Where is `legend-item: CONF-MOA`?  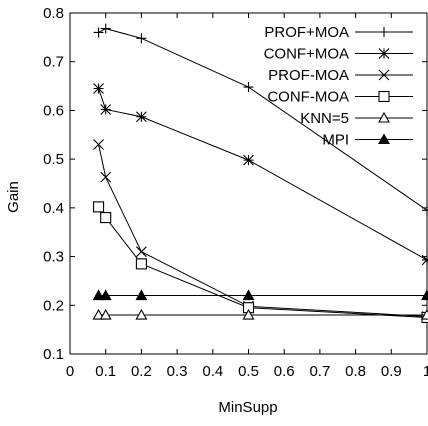 legend-item: CONF-MOA is located at coordinates (340, 97).